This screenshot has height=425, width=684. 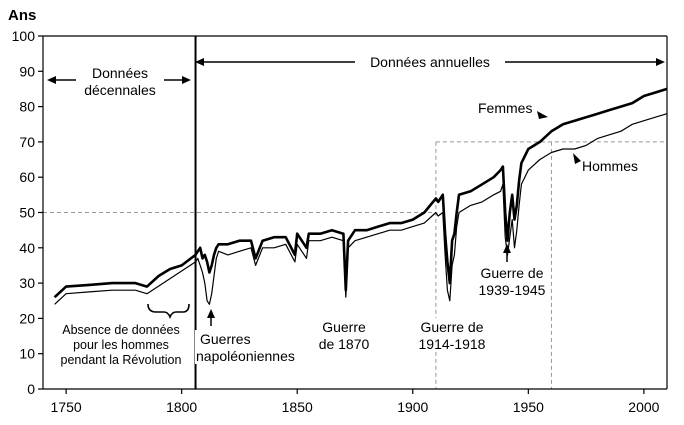 I want to click on y-tick-label-0: 0, so click(x=31, y=389).